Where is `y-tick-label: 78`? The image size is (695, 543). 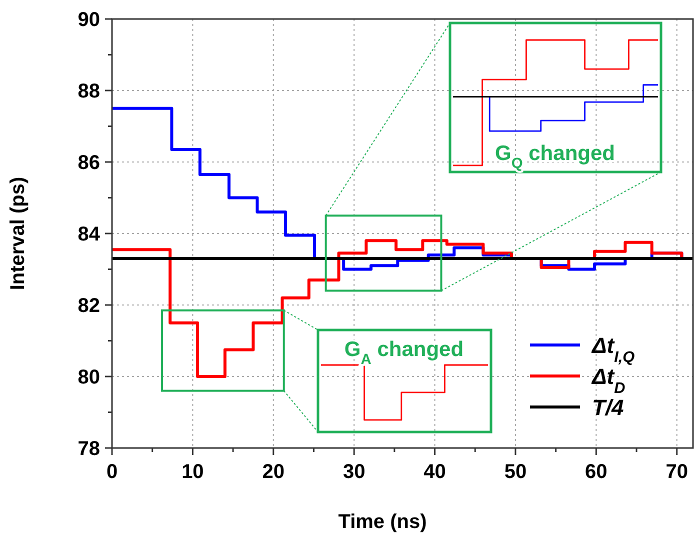 y-tick-label: 78 is located at coordinates (89, 449).